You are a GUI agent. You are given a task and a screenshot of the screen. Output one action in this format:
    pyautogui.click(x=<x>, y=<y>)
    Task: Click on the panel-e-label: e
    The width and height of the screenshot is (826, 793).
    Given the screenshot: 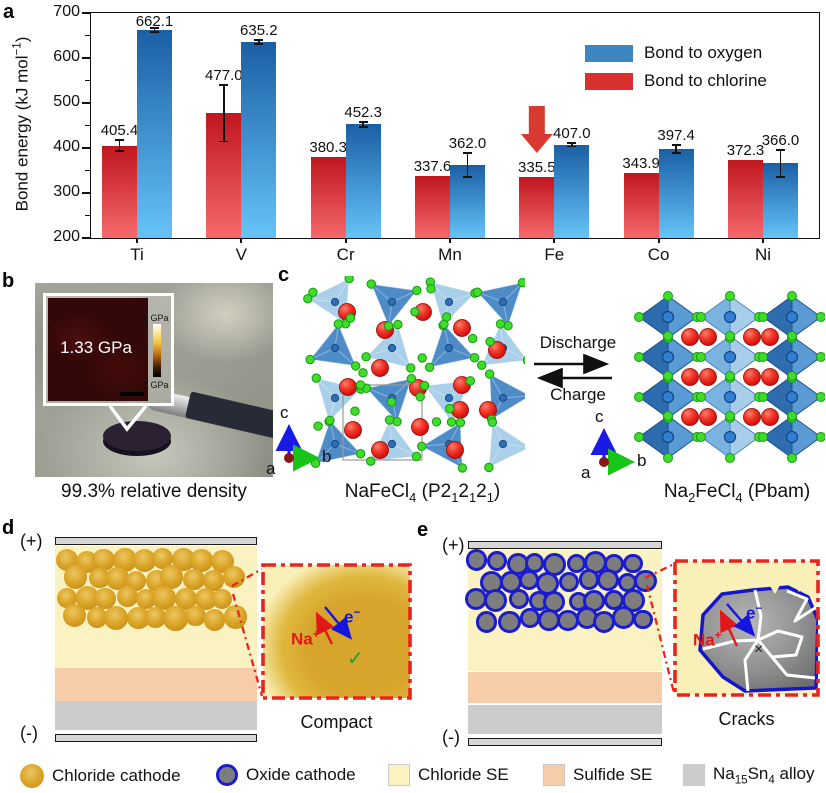 What is the action you would take?
    pyautogui.click(x=423, y=530)
    